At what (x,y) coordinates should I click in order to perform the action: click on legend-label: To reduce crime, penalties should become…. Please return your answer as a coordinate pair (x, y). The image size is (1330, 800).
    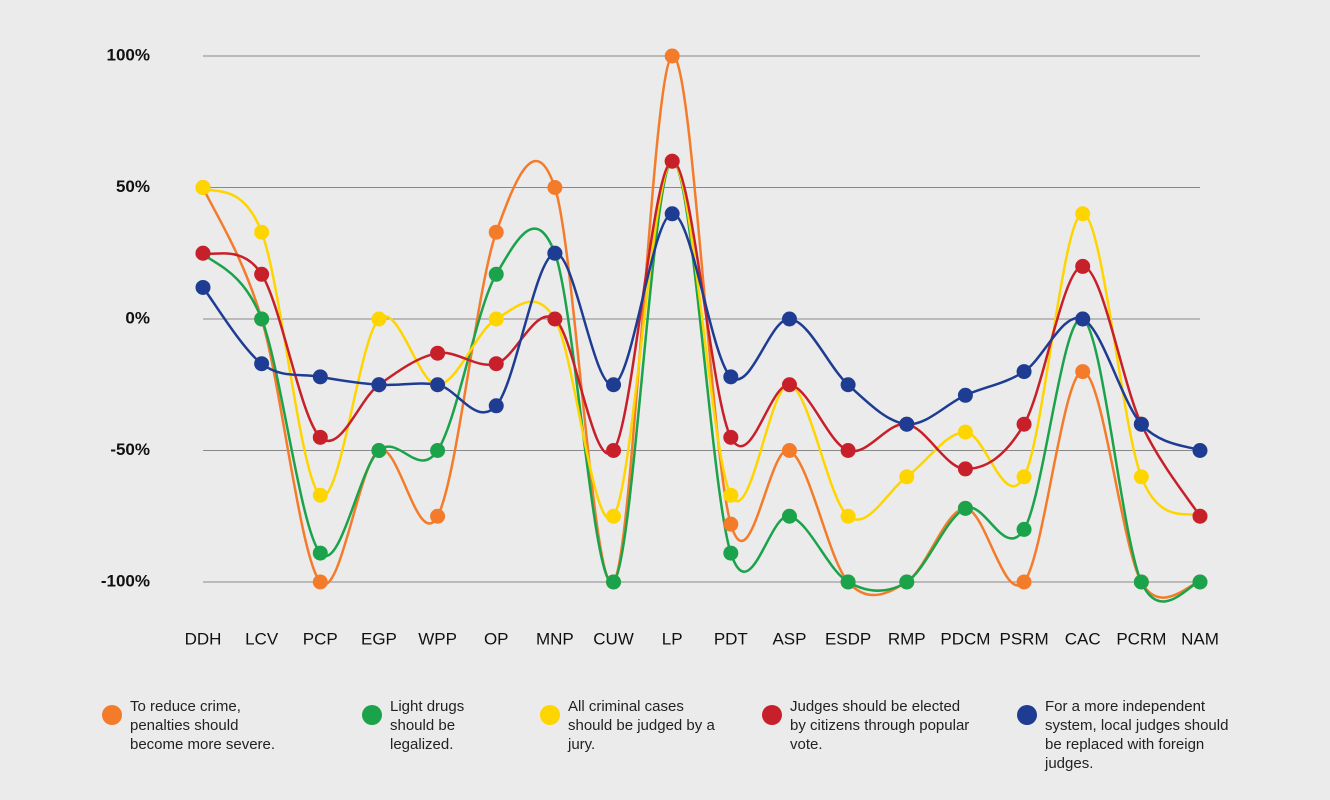
    Looking at the image, I should click on (203, 725).